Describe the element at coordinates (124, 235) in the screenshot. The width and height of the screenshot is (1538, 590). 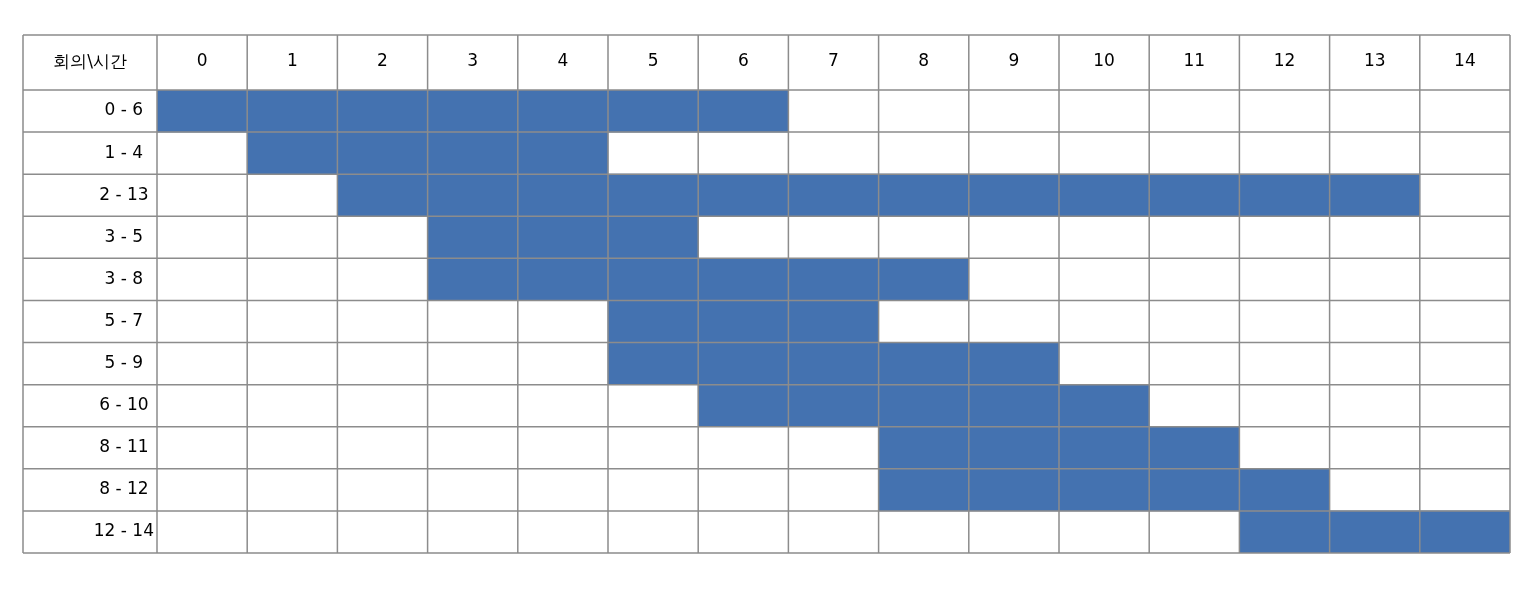
I see `y-tick-label: 3 - 5` at that location.